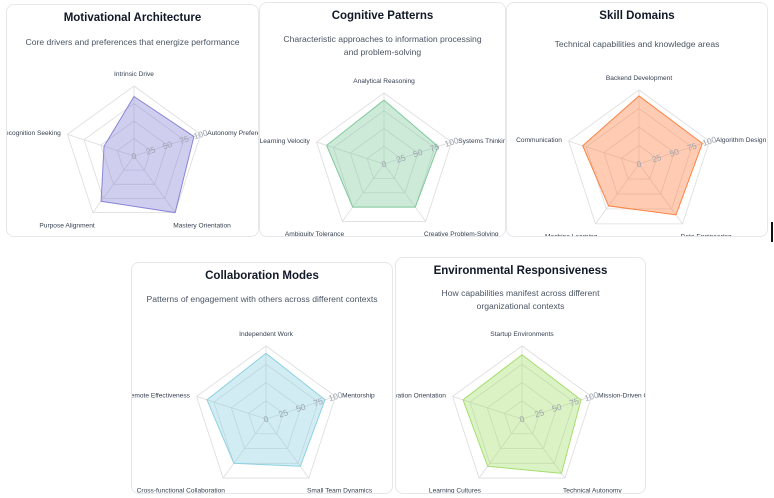  Describe the element at coordinates (340, 491) in the screenshot. I see `axis-label: Small Team Dynamics` at that location.